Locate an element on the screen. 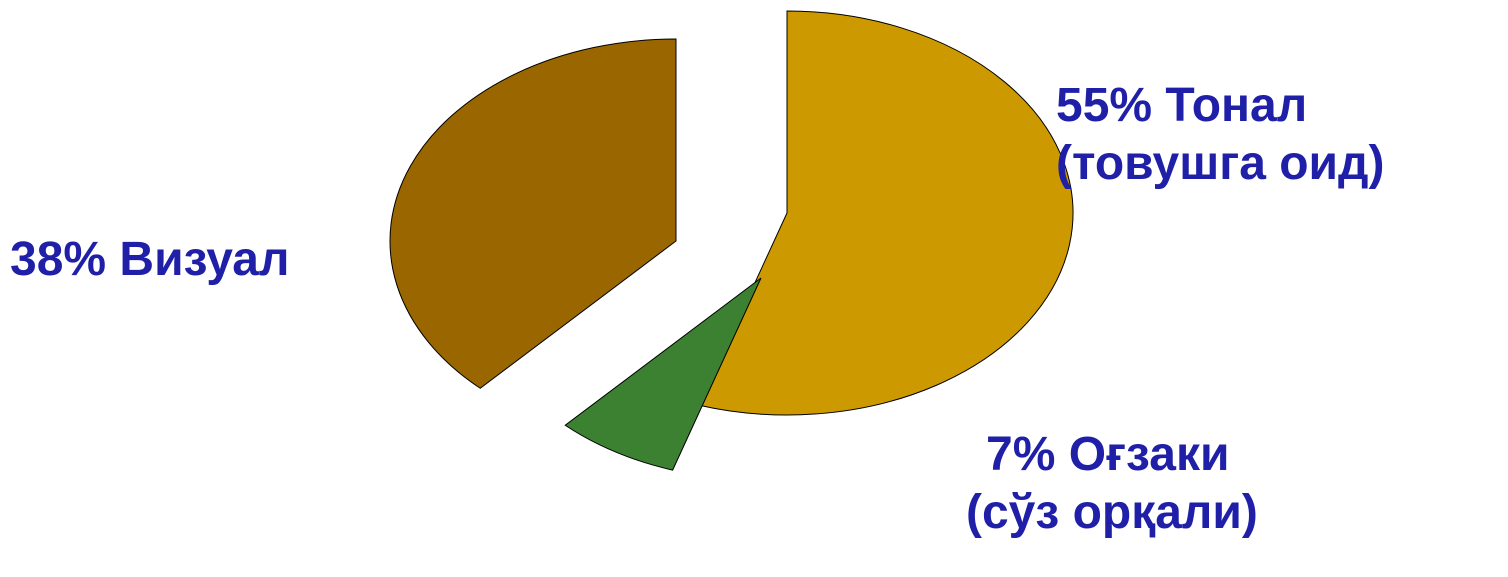  label-visual: 38% Визуал is located at coordinates (150, 260).